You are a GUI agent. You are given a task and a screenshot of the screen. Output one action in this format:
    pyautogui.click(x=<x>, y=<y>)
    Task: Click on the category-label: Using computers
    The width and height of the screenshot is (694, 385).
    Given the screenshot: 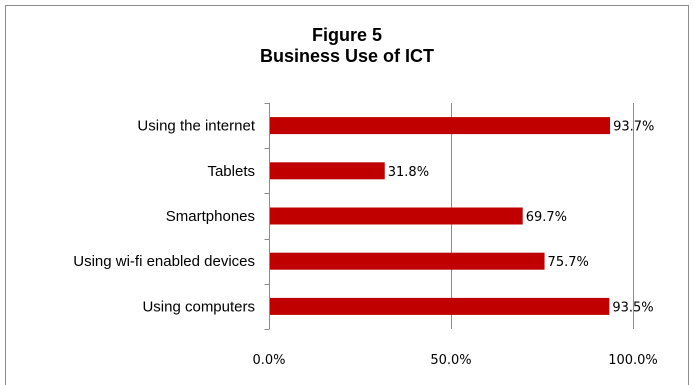 What is the action you would take?
    pyautogui.click(x=198, y=306)
    